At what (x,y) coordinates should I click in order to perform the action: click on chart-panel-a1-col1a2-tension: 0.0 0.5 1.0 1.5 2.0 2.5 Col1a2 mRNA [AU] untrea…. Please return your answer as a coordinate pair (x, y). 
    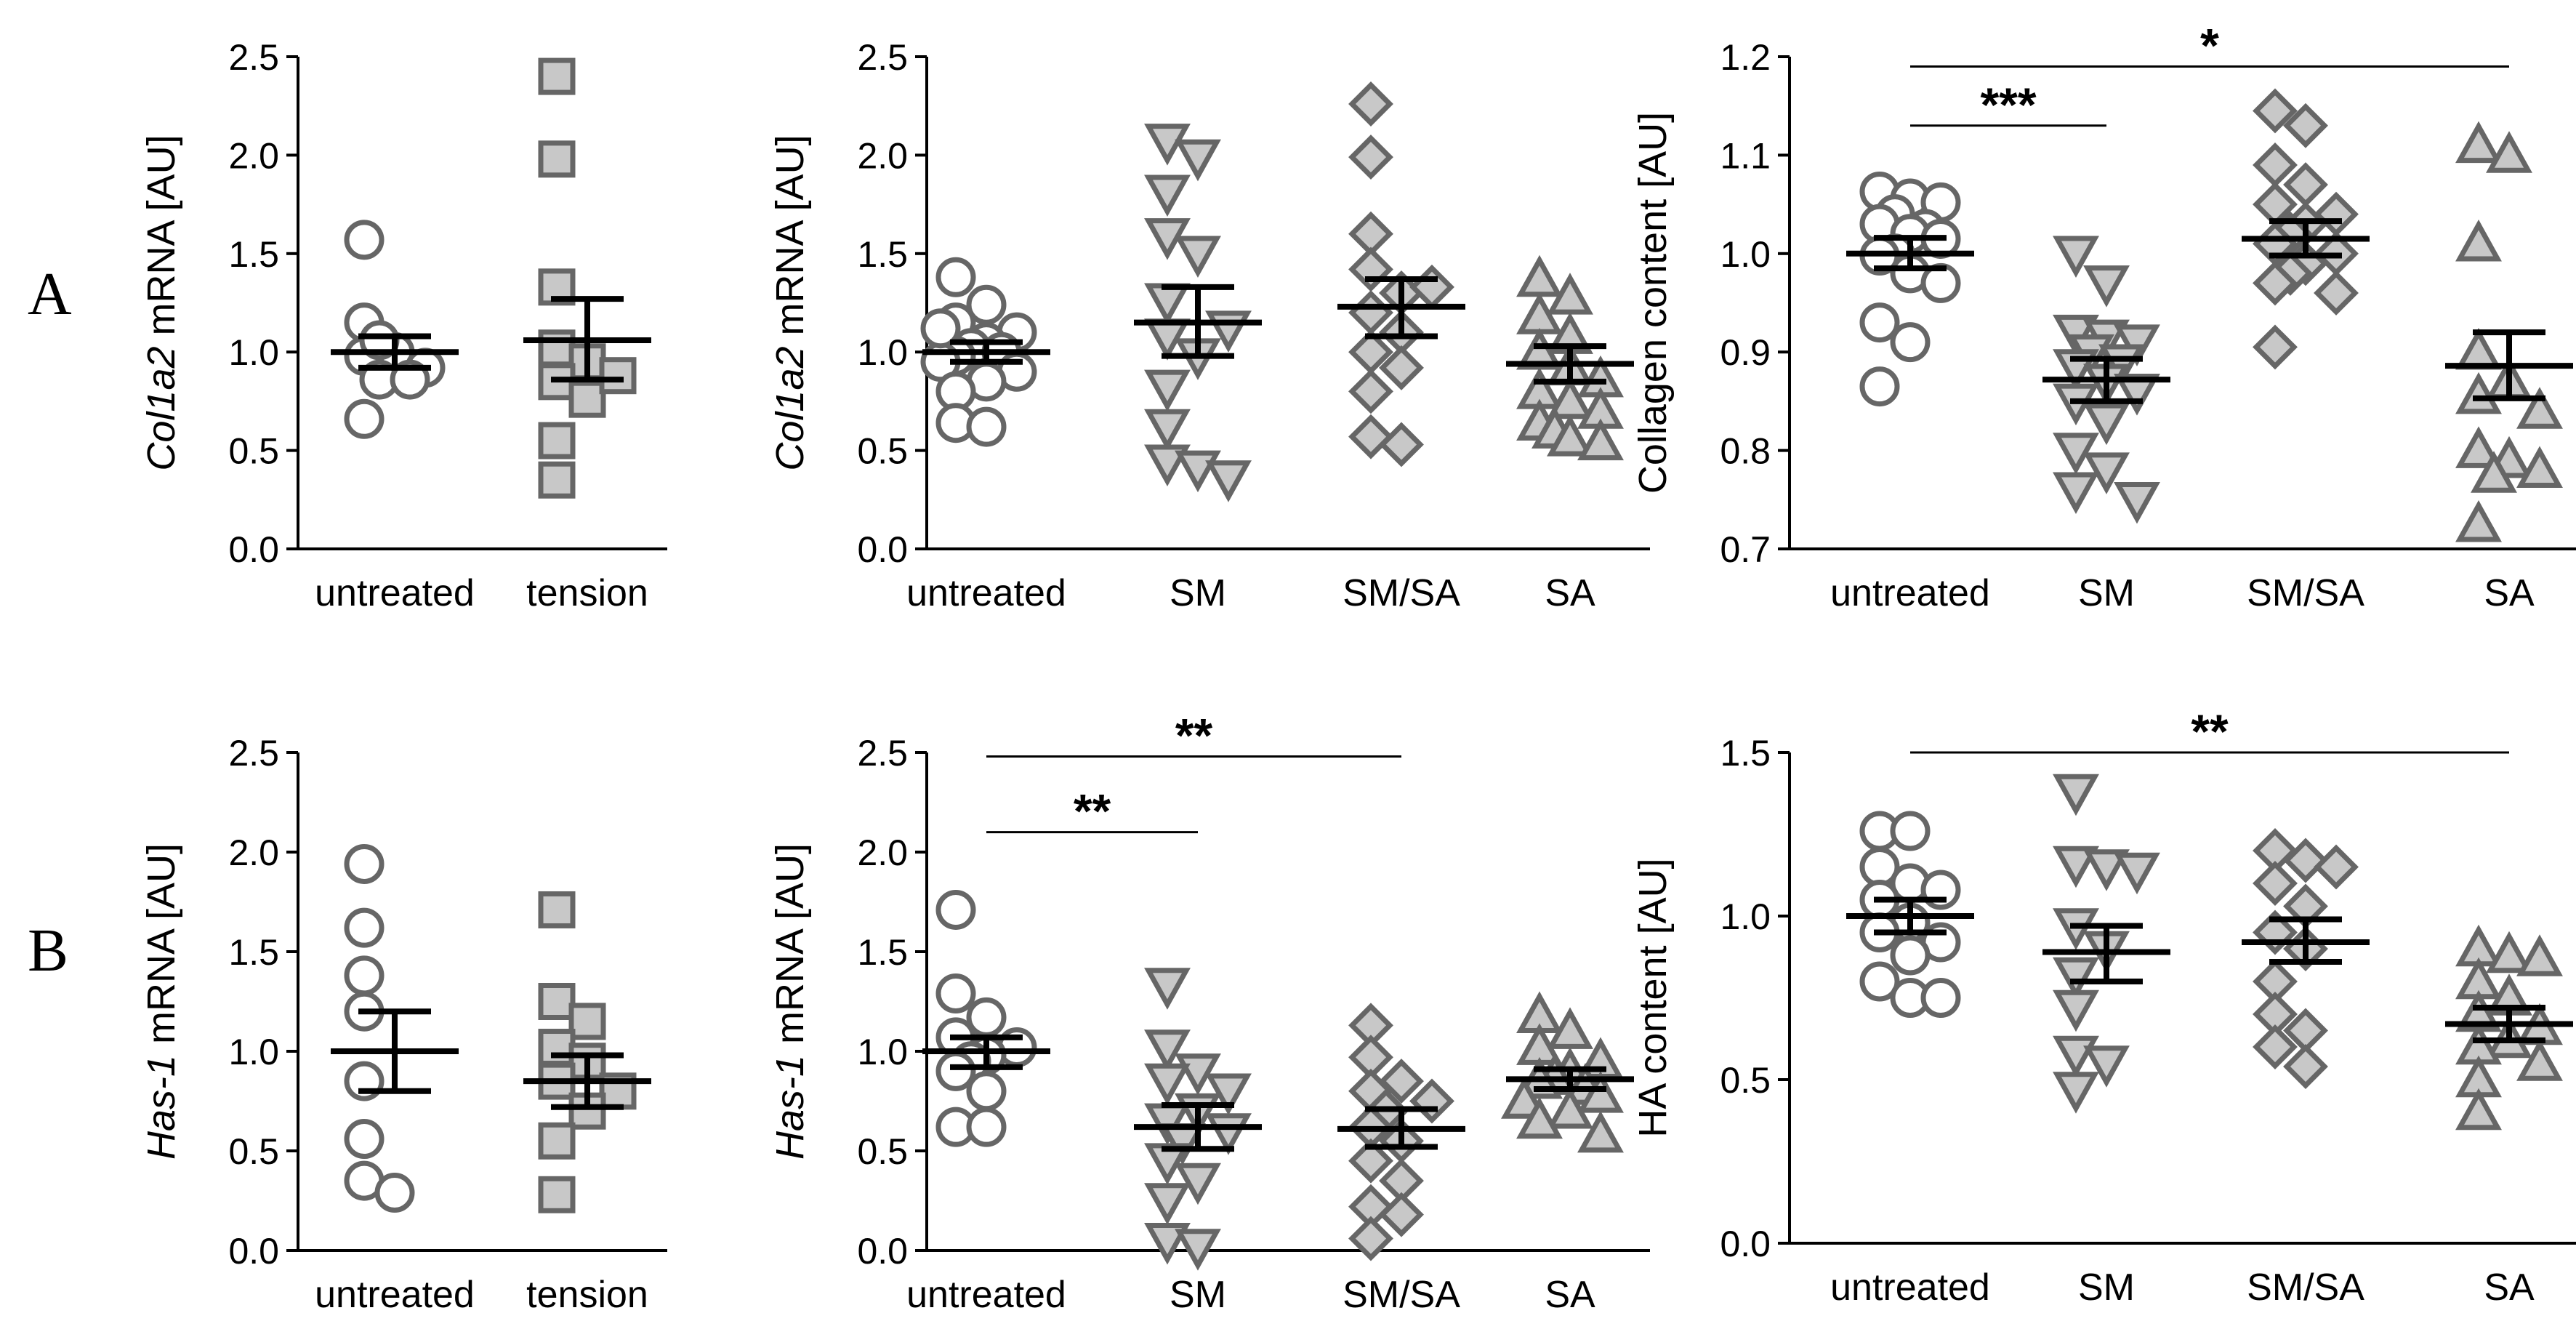
    Looking at the image, I should click on (403, 325).